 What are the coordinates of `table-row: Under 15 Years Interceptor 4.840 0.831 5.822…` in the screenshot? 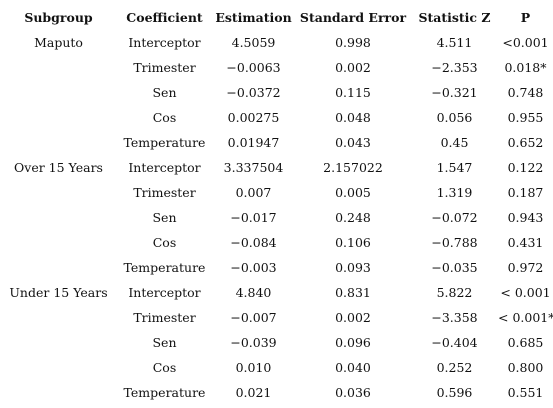 It's located at (276, 292).